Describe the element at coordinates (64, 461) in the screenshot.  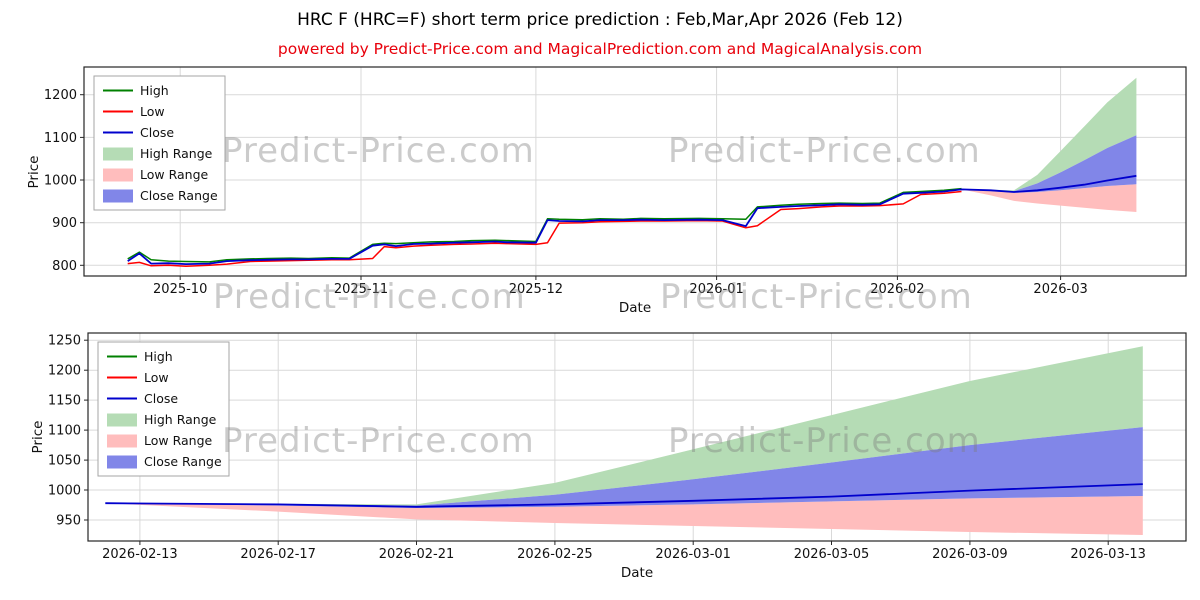
I see `y-tick-label: 1050` at that location.